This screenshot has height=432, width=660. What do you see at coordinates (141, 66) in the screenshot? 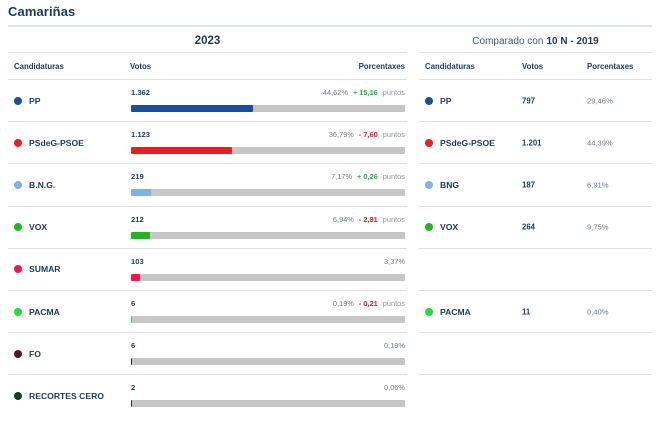
I see `left-header-votos: Votos` at bounding box center [141, 66].